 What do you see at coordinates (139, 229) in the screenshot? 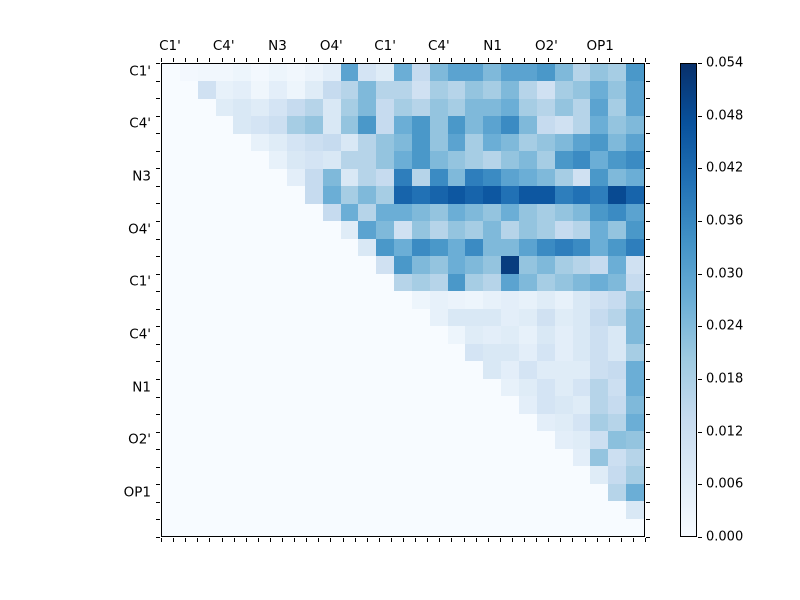
I see `y-tick-label: O4'` at bounding box center [139, 229].